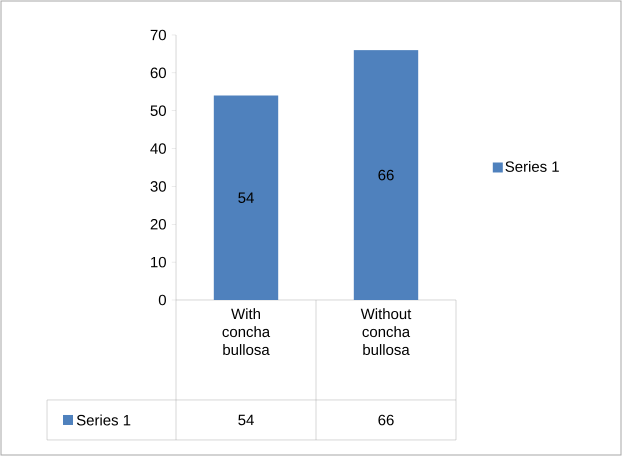 This screenshot has width=622, height=456. I want to click on text: 54, so click(246, 197).